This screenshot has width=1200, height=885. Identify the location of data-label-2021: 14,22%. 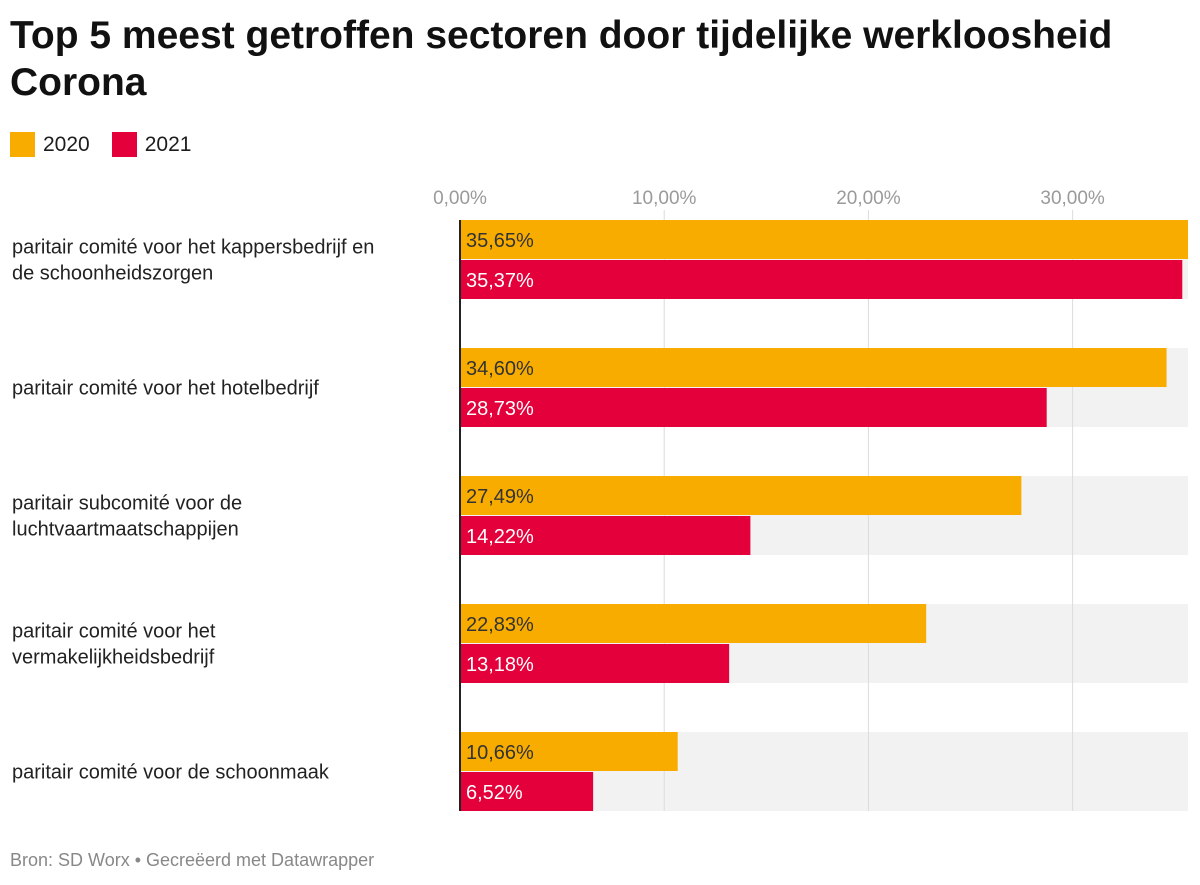
(500, 537).